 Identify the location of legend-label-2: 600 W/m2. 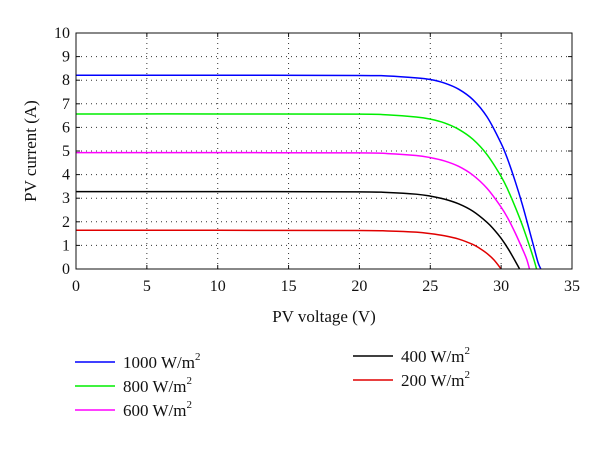
(157, 409).